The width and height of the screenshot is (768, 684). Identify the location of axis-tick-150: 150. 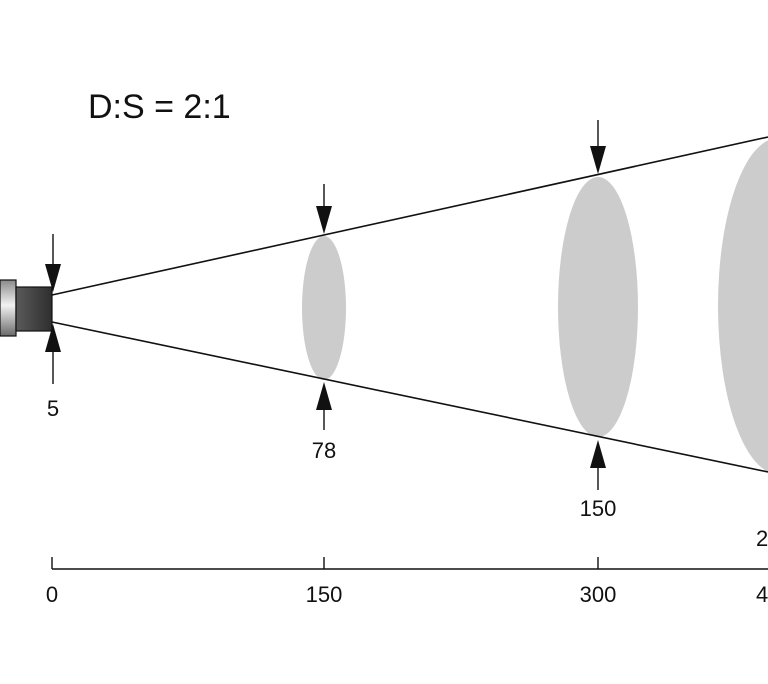
(324, 594).